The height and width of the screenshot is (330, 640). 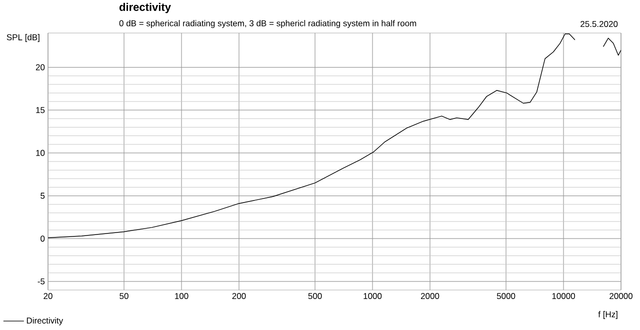 I want to click on y-tick-label: 5, so click(x=42, y=195).